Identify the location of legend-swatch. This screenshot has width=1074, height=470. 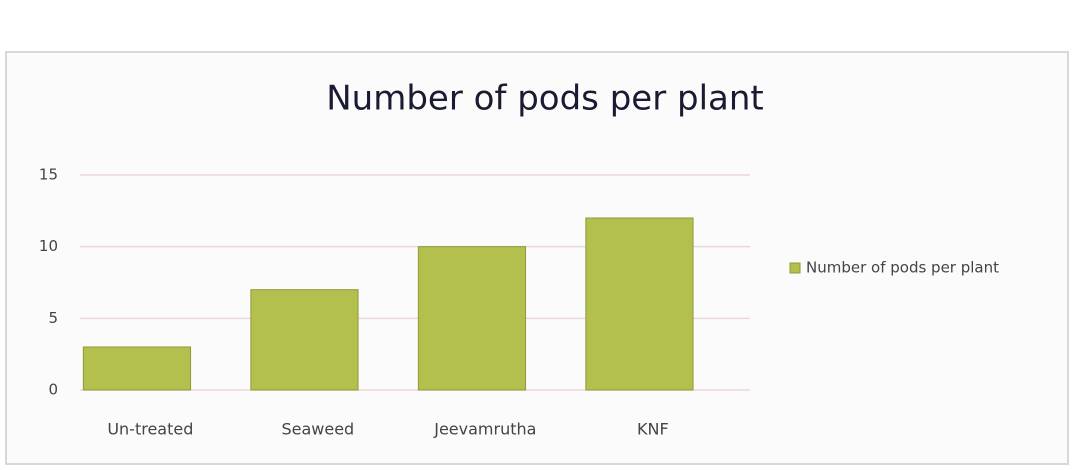
(795, 268).